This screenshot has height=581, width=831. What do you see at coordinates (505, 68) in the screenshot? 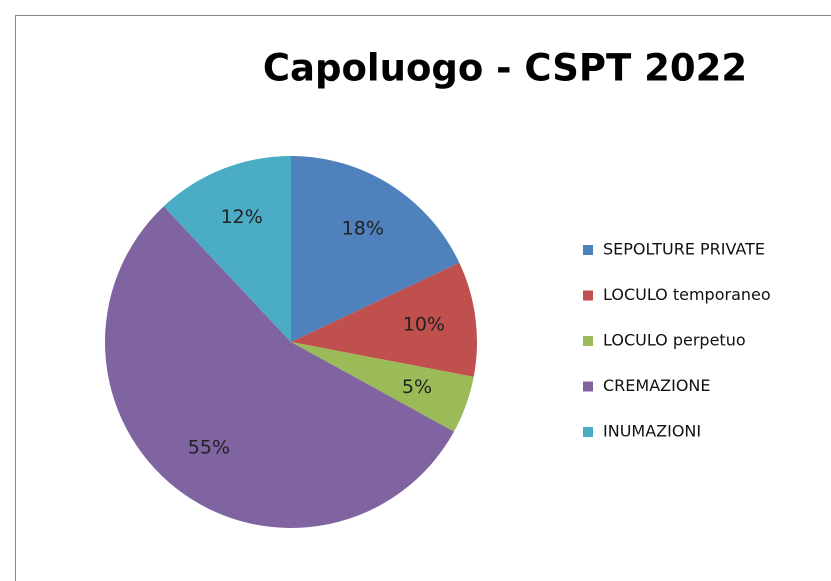
I see `chart-title: Capoluogo - CSPT 2022` at bounding box center [505, 68].